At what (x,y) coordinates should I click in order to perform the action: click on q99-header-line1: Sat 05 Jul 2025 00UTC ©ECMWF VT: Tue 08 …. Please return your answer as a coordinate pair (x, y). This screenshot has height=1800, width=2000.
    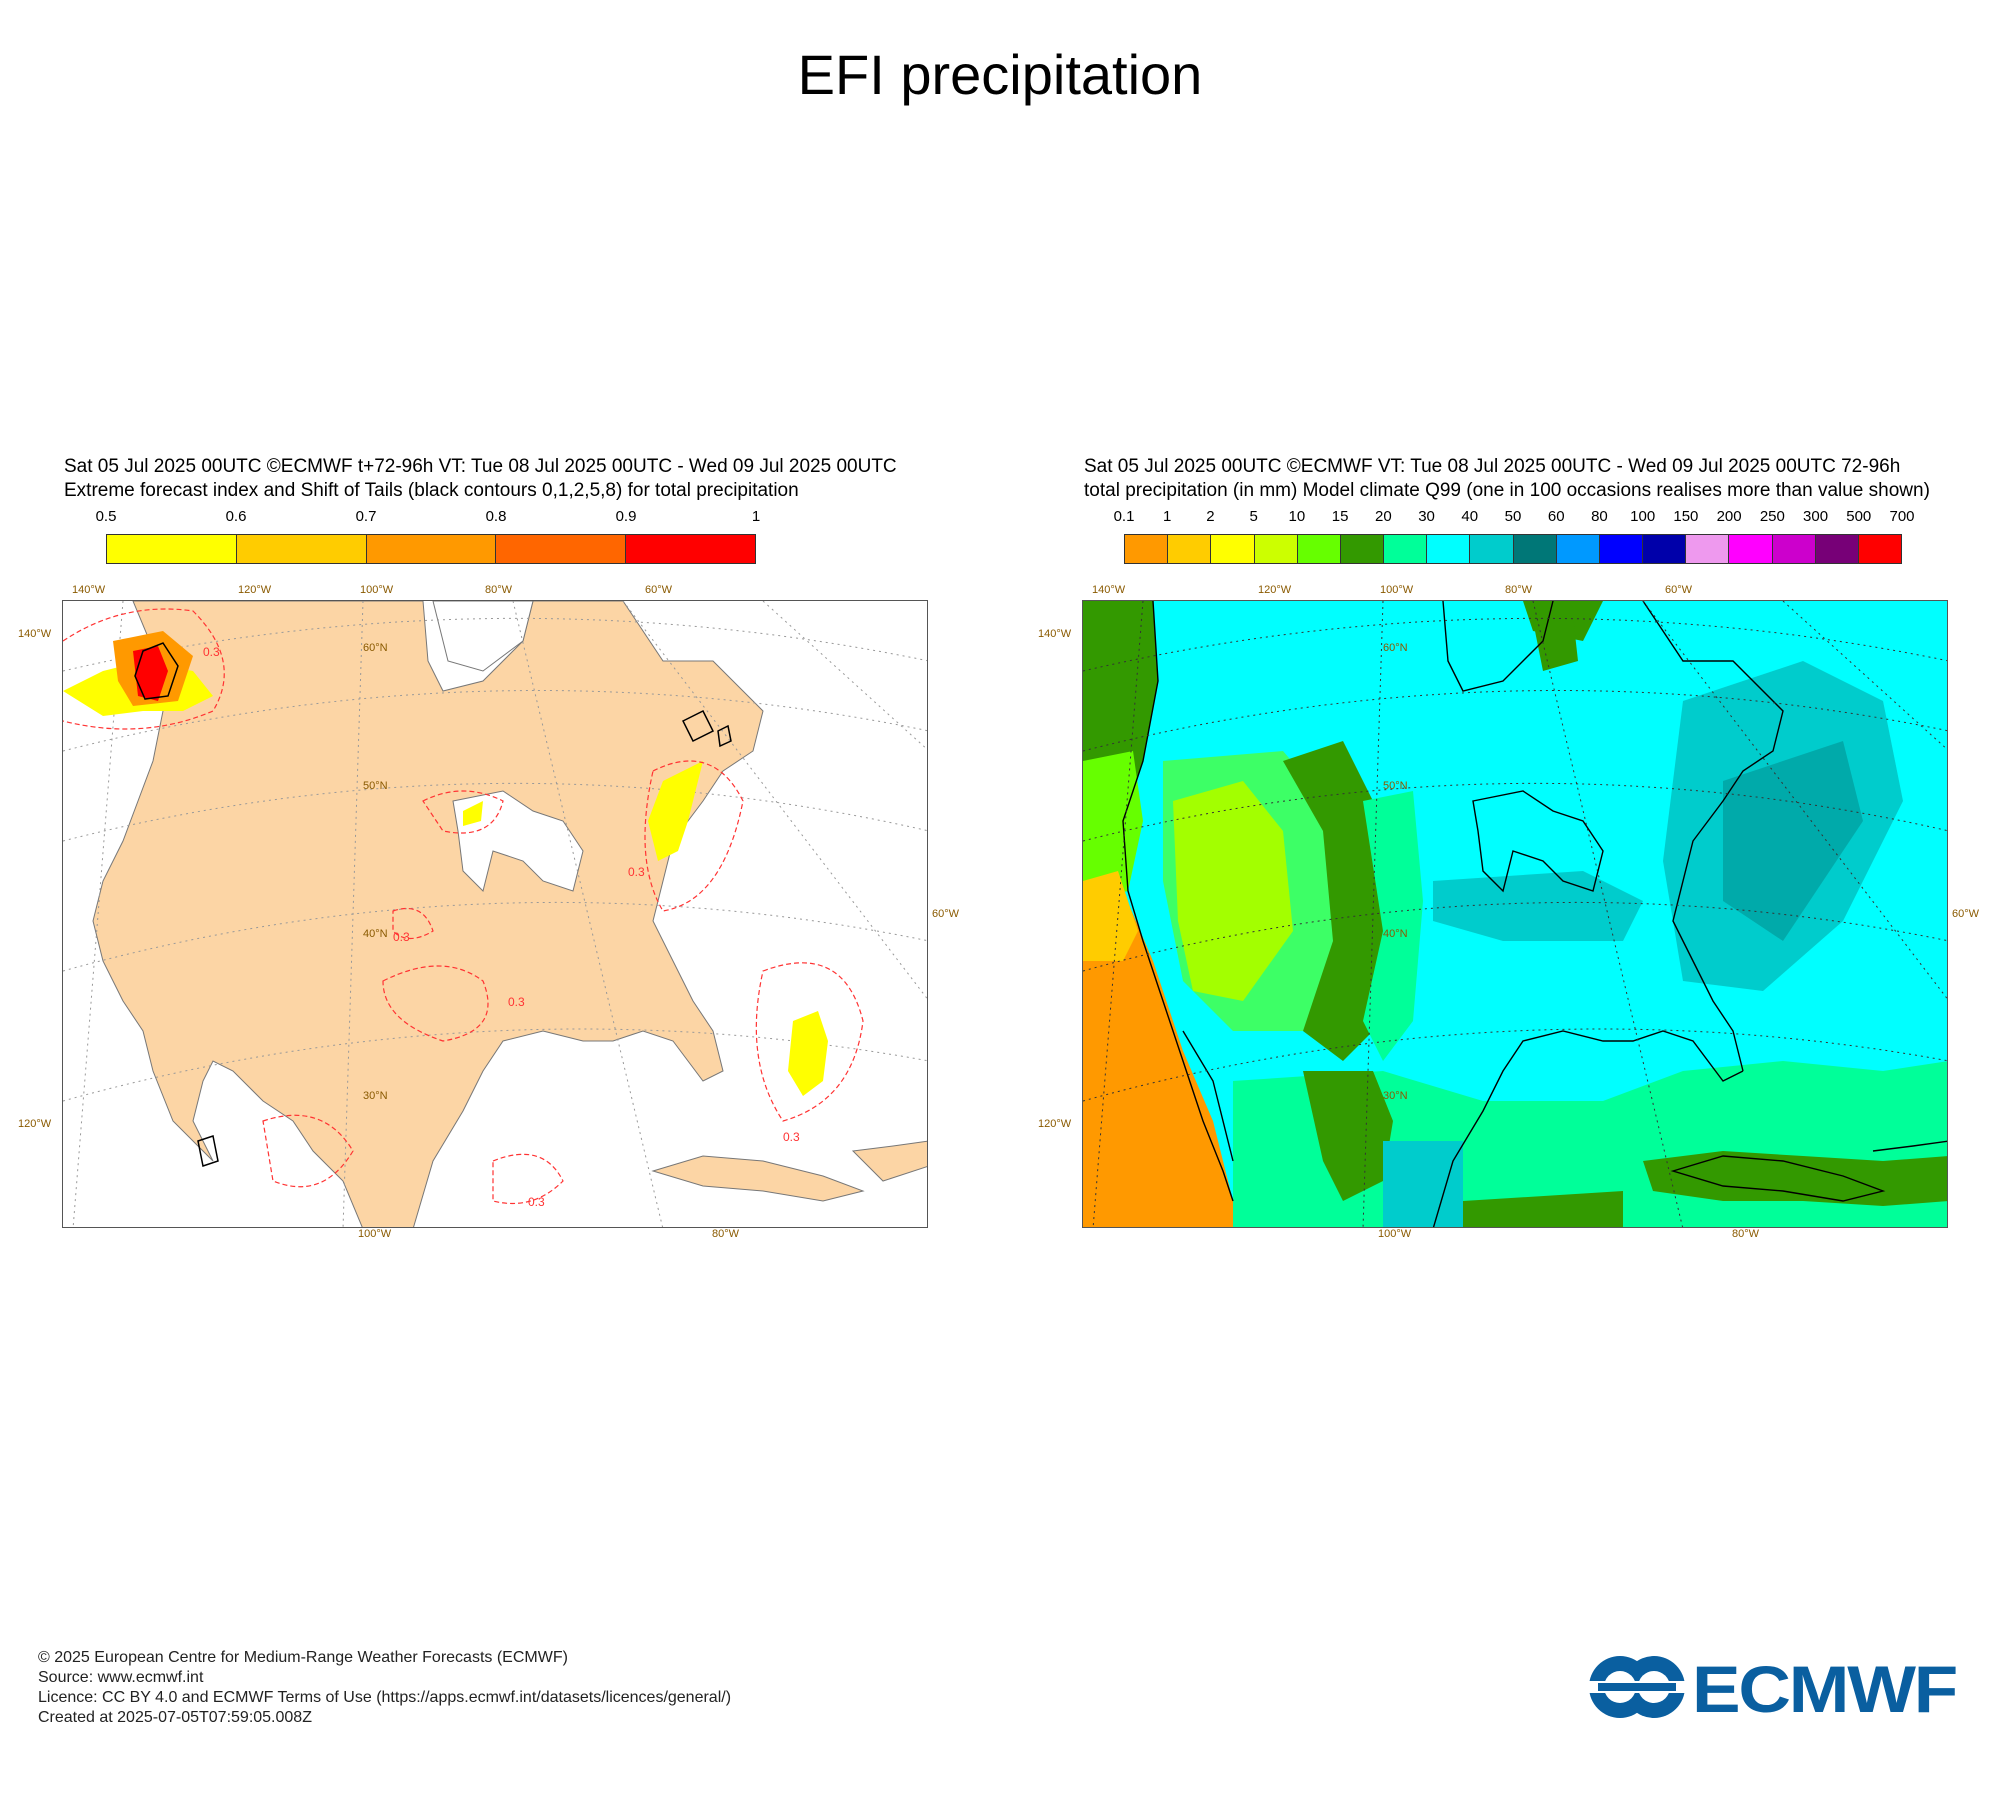
    Looking at the image, I should click on (1492, 466).